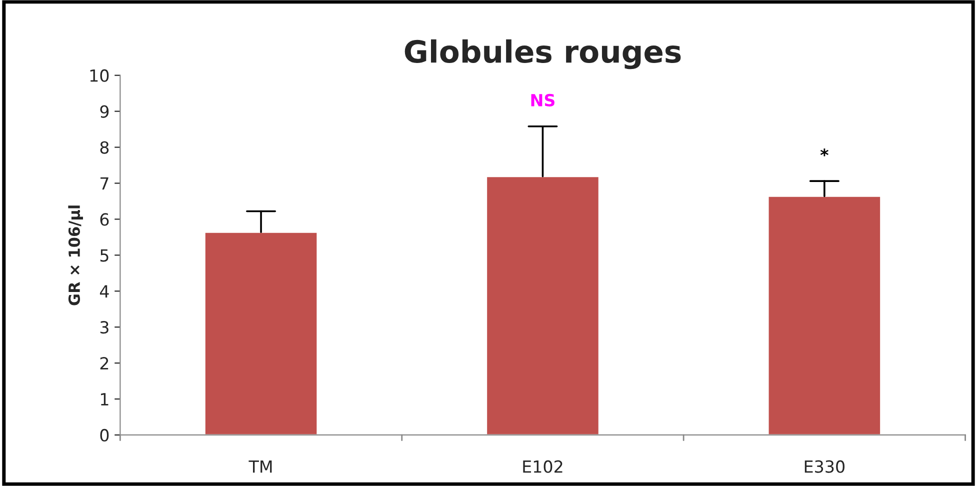 The image size is (977, 486). Describe the element at coordinates (104, 363) in the screenshot. I see `y-tick-label: 2` at that location.